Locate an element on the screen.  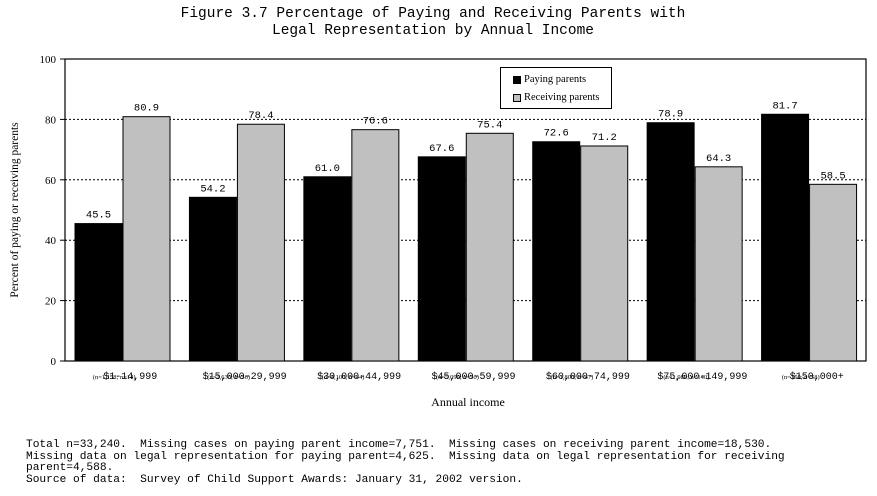
data-label: 72.6 is located at coordinates (556, 134).